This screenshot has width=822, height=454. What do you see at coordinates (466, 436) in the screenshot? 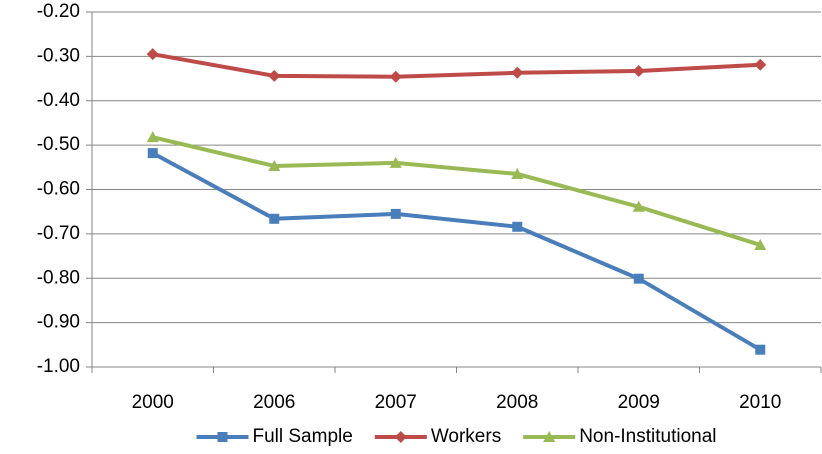
I see `legend-label: Workers` at bounding box center [466, 436].